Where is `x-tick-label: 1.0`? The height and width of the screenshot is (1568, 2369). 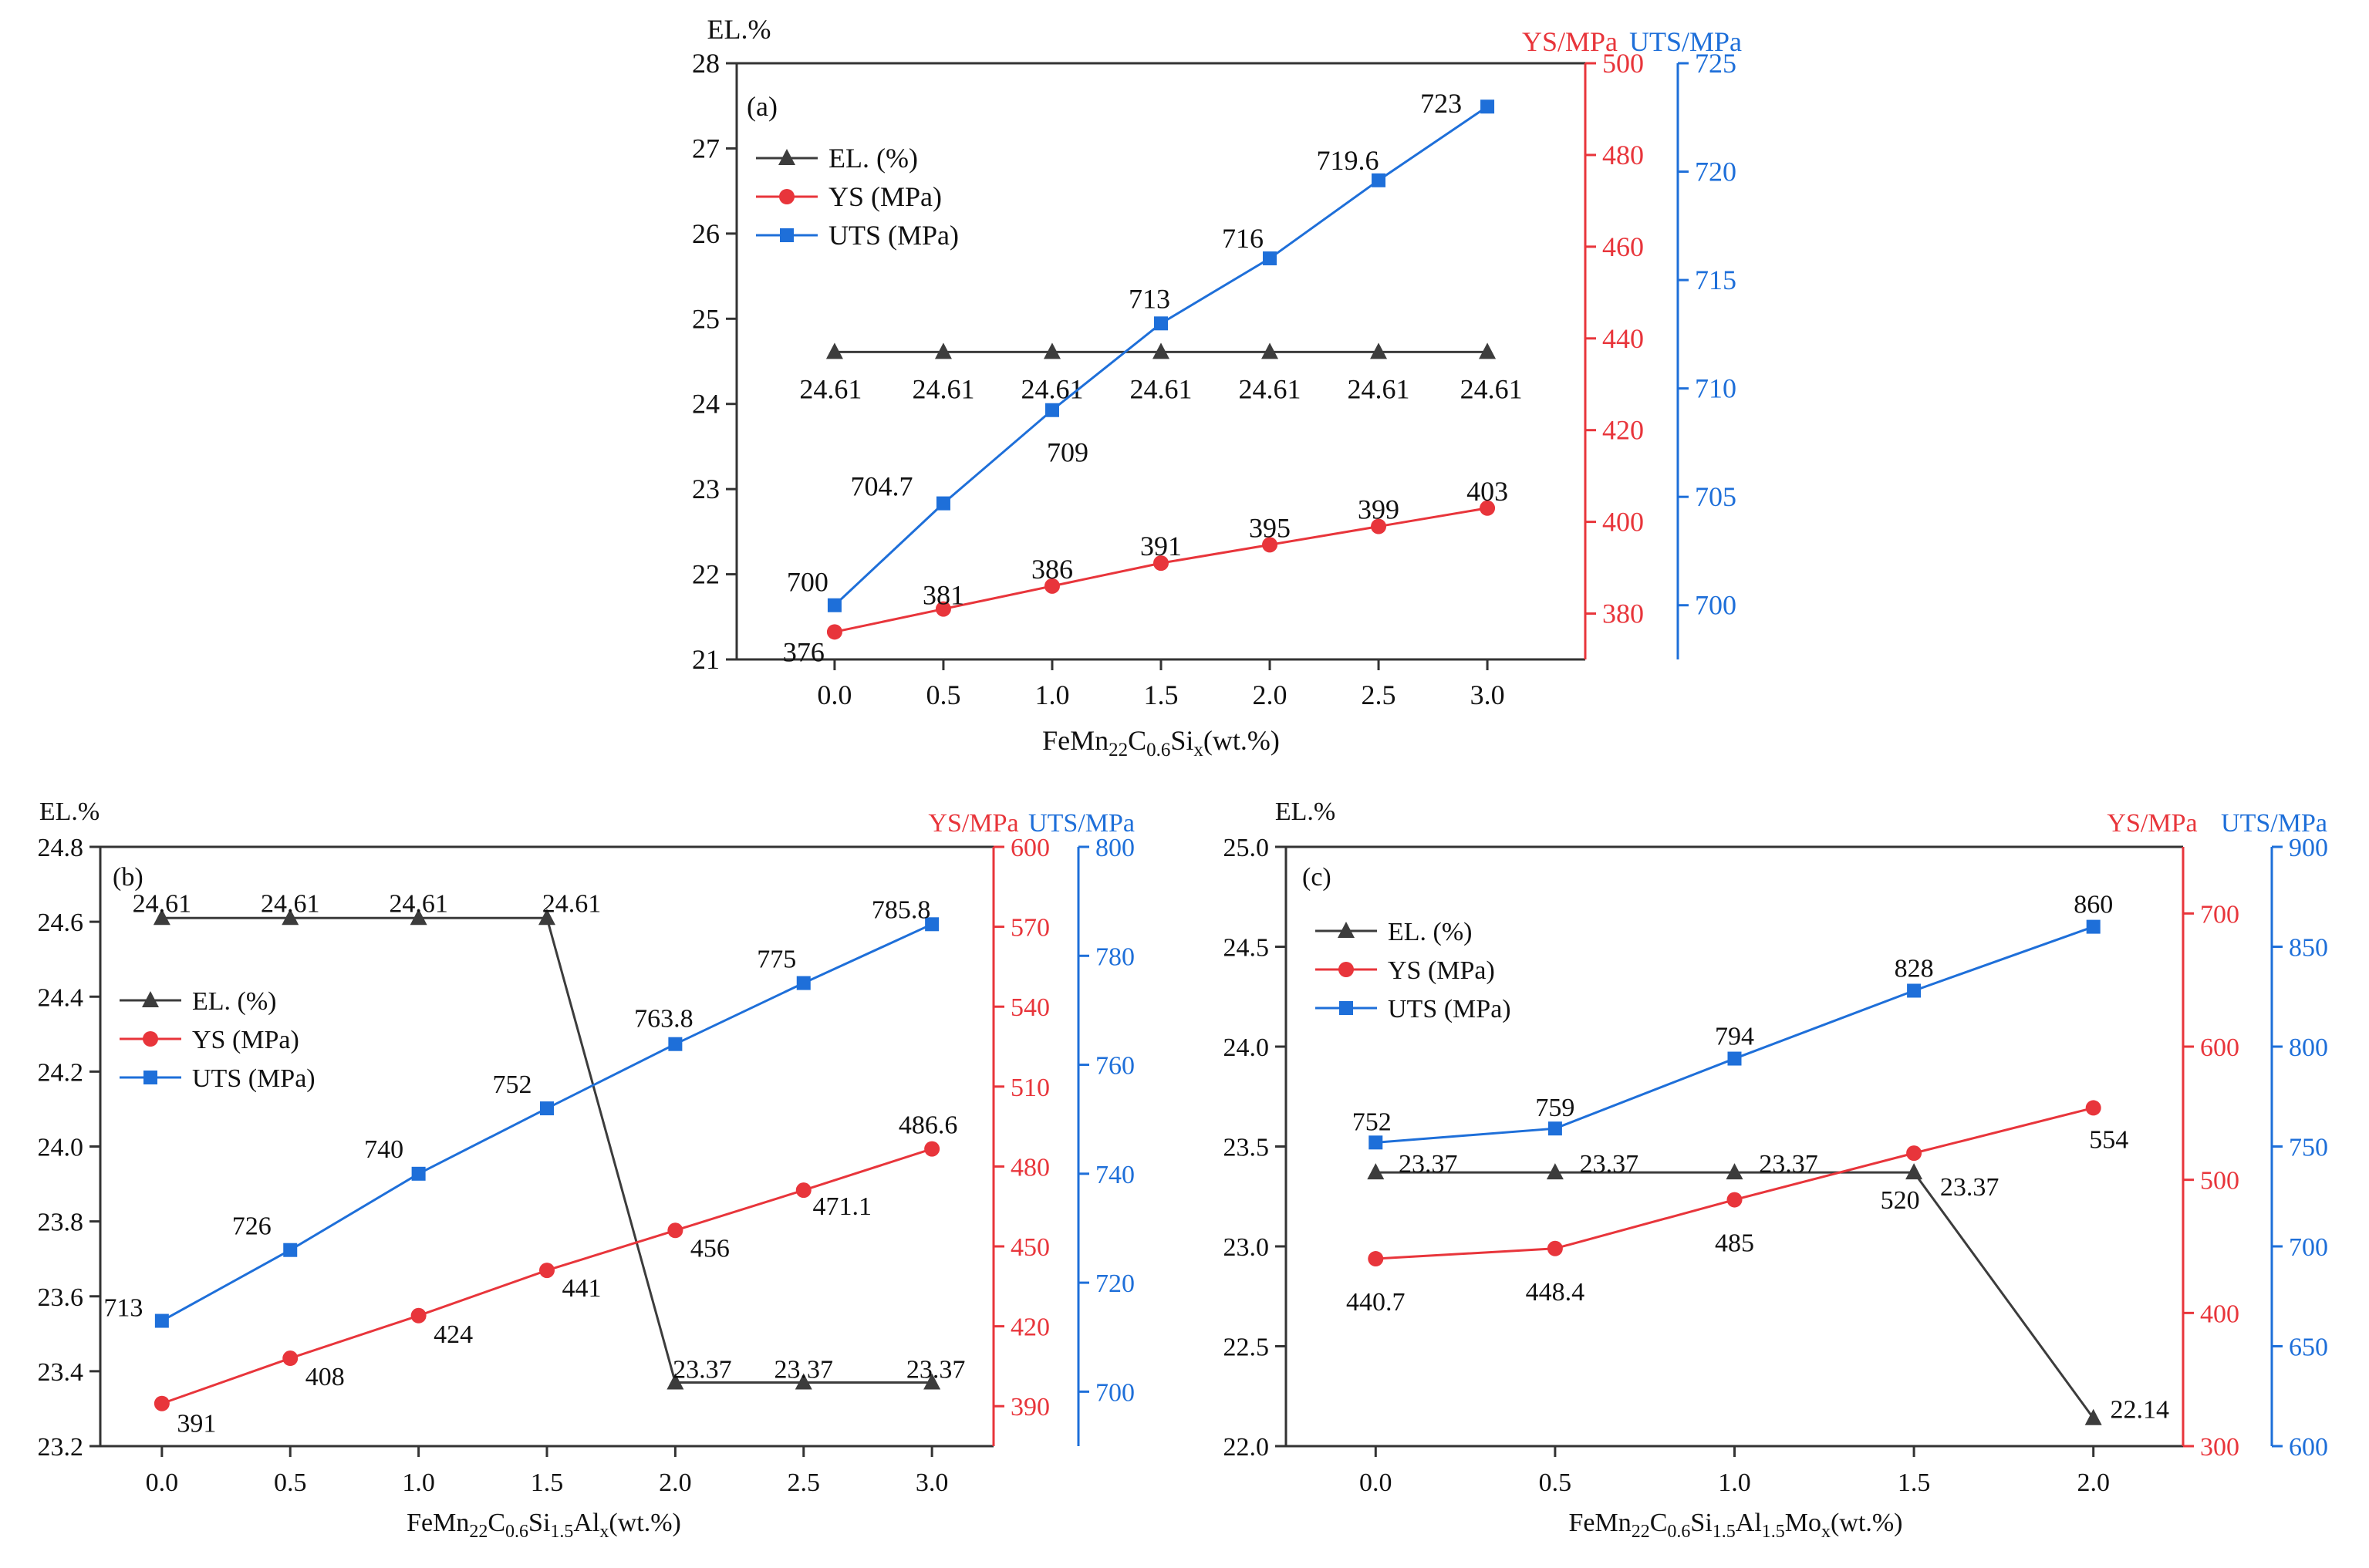 x-tick-label: 1.0 is located at coordinates (419, 1483).